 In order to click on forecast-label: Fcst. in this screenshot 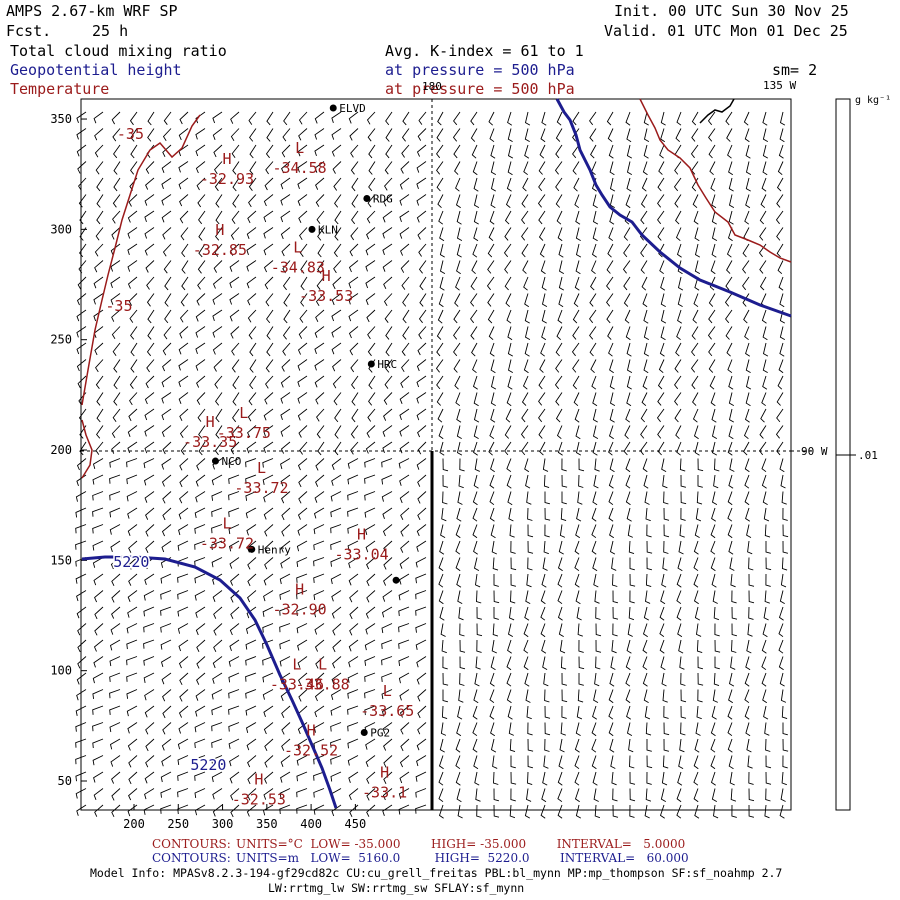, I will do `click(29, 31)`.